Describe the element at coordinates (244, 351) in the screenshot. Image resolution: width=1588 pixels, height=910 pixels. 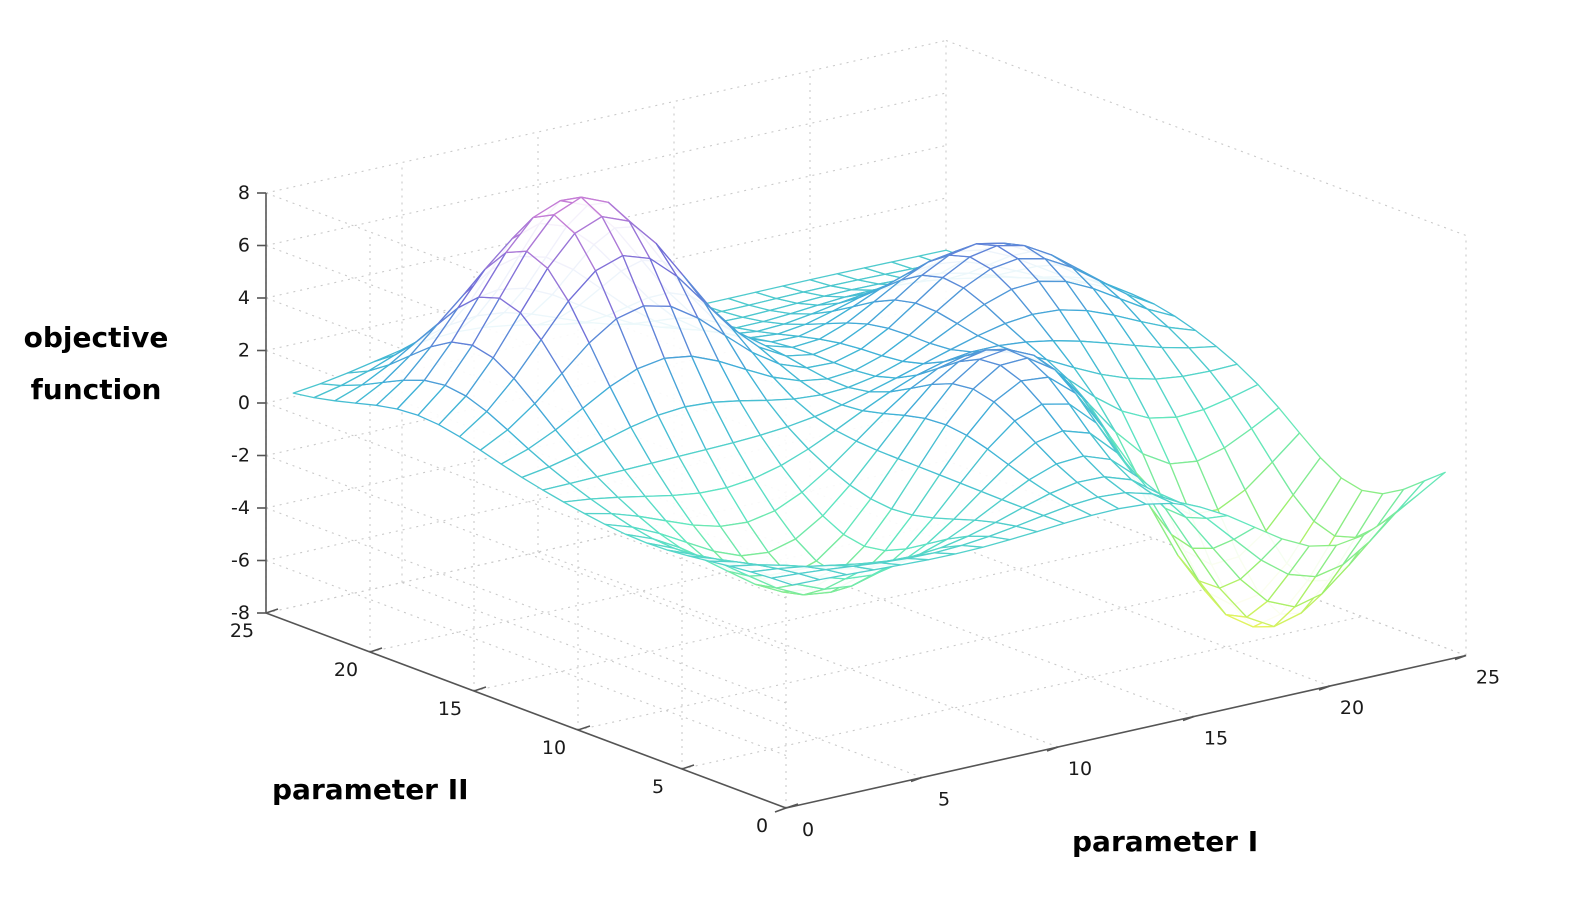
I see `z-tick-label: 2` at that location.